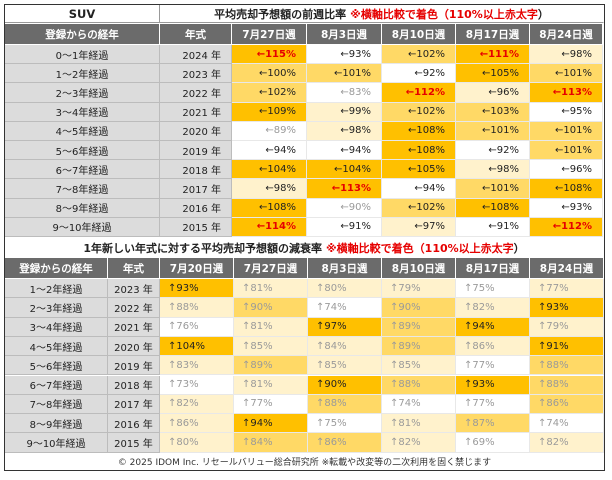 This screenshot has width=612, height=480. What do you see at coordinates (197, 346) in the screenshot?
I see `value-cell: ↑104%` at bounding box center [197, 346].